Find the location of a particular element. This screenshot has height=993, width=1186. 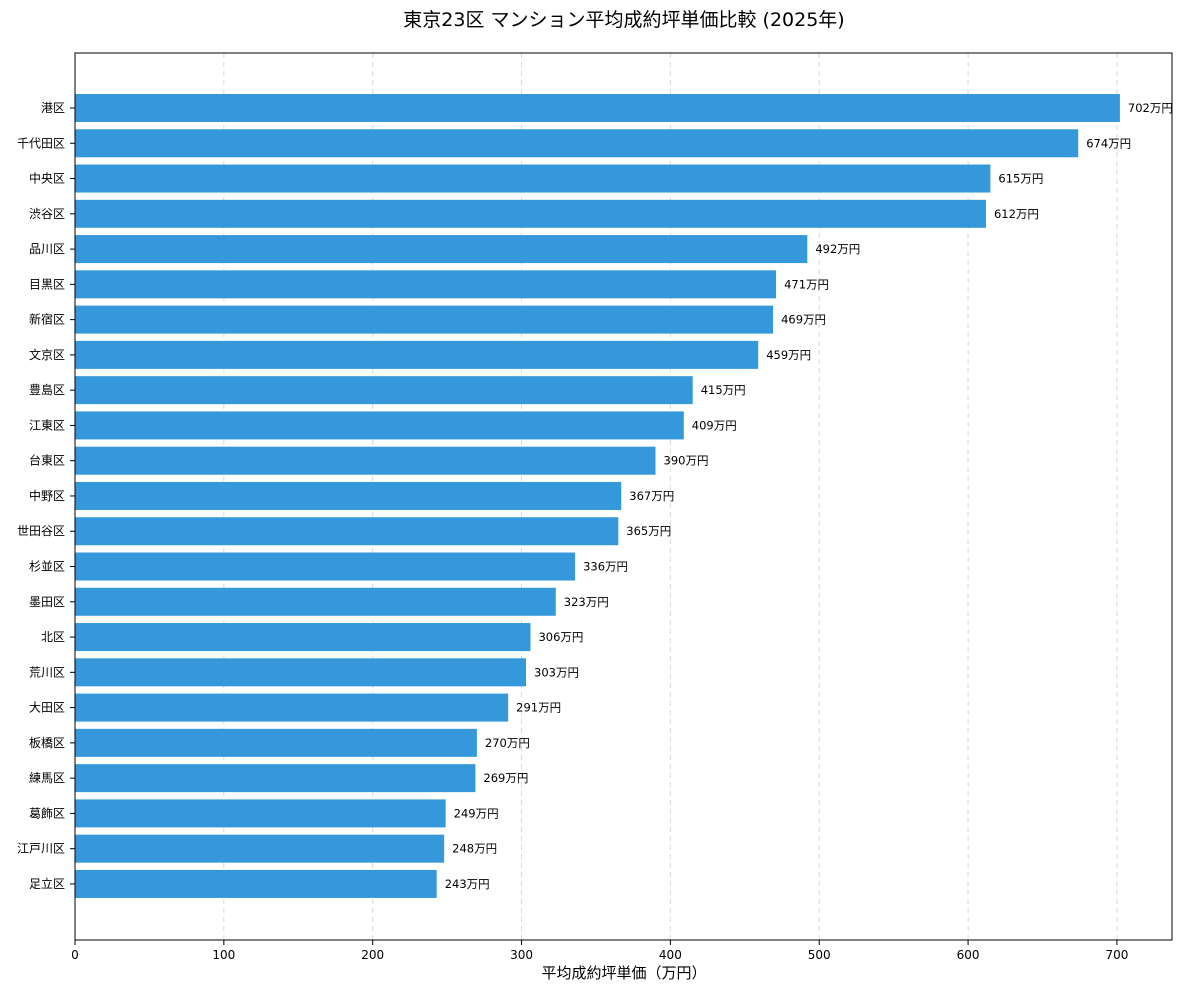

bar-value-label: 336万円 is located at coordinates (605, 567).